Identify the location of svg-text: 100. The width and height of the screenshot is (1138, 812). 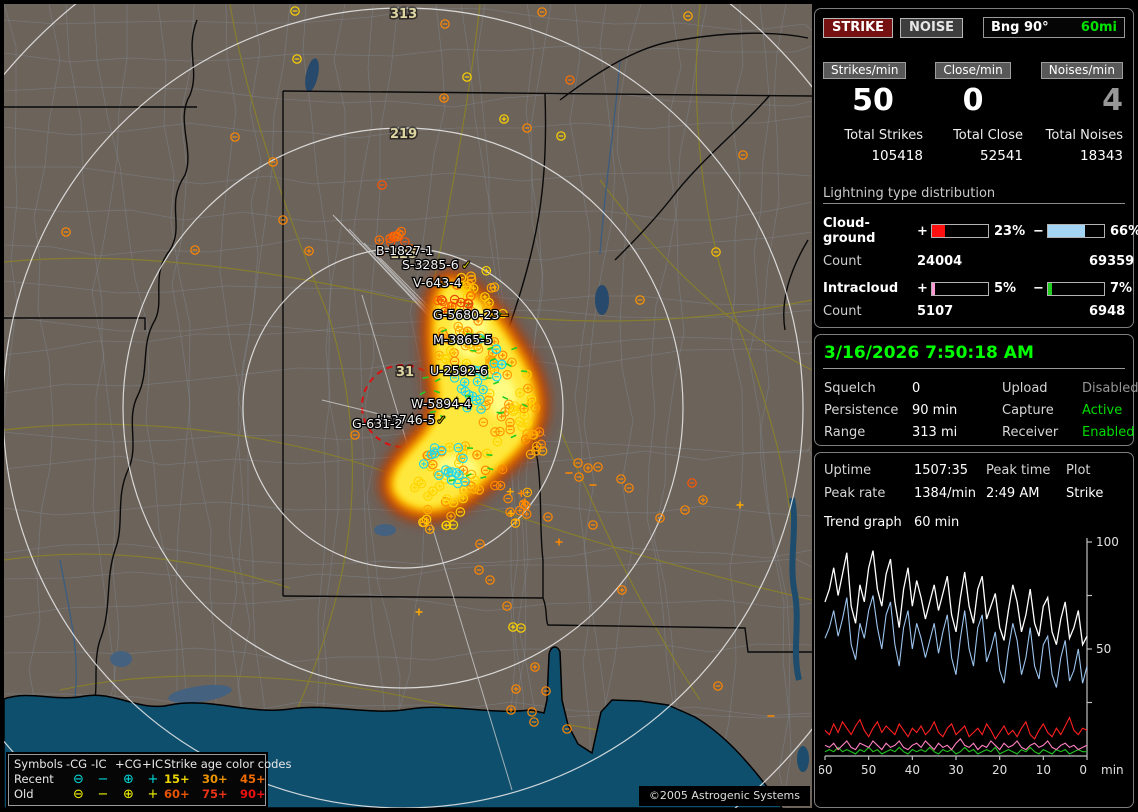
(1107, 542).